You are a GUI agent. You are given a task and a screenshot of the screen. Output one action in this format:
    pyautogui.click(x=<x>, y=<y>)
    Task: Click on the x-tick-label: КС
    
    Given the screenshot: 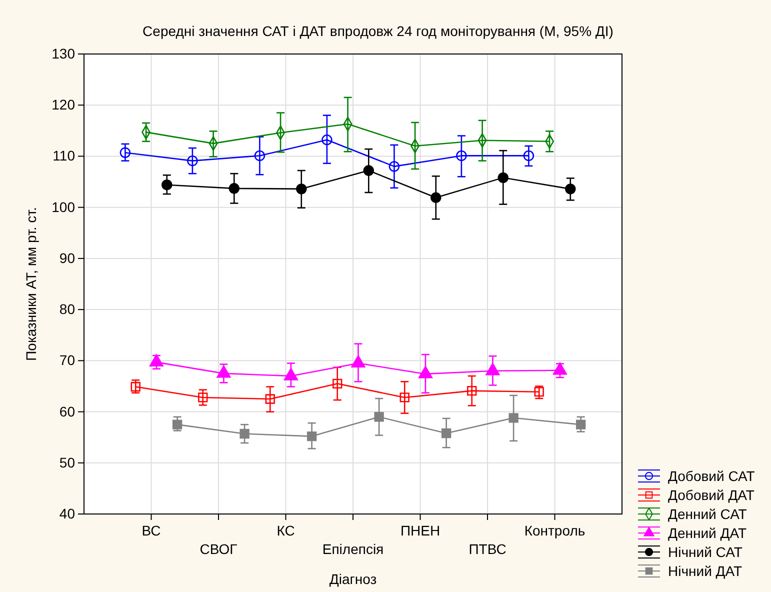 What is the action you would take?
    pyautogui.click(x=285, y=530)
    